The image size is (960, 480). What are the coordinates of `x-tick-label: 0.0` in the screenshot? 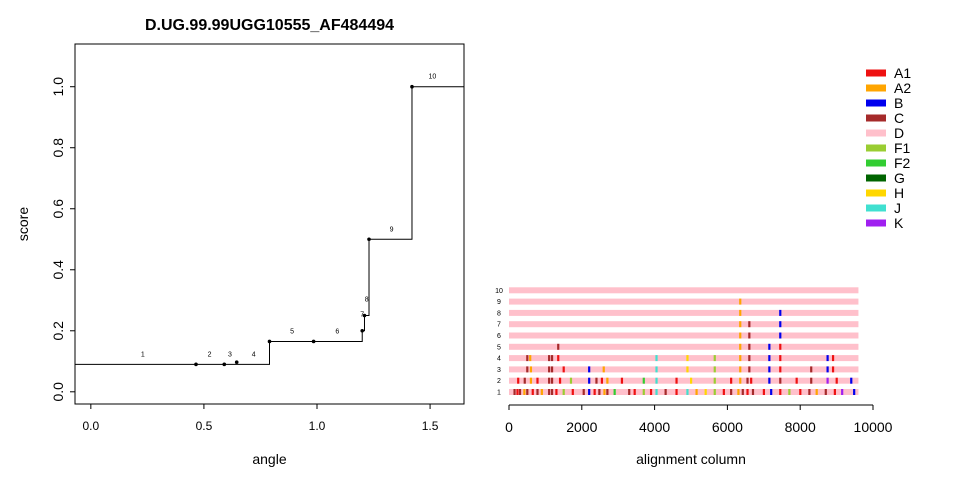 It's located at (90, 426).